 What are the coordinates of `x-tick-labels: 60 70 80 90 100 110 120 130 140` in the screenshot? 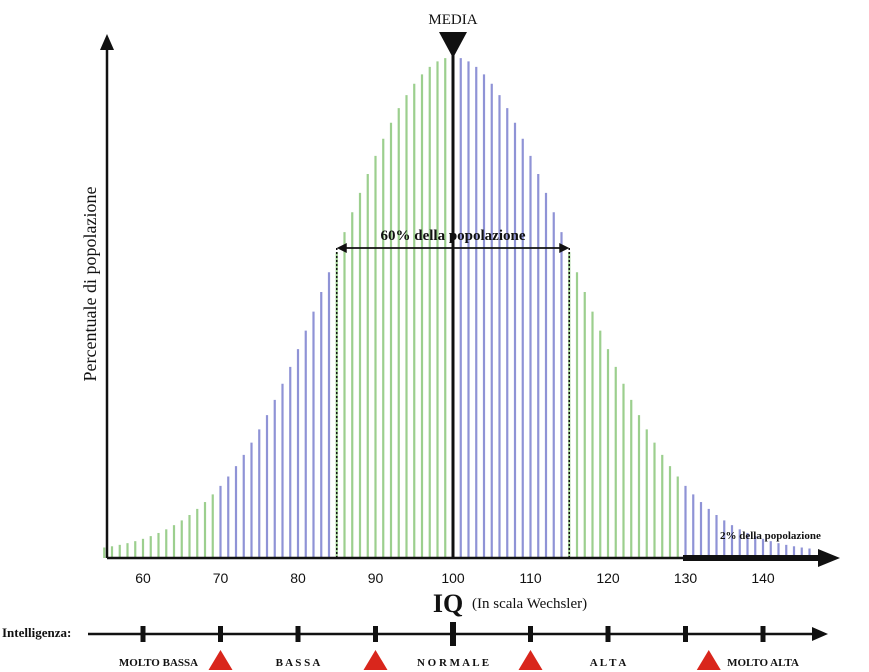 It's located at (455, 578).